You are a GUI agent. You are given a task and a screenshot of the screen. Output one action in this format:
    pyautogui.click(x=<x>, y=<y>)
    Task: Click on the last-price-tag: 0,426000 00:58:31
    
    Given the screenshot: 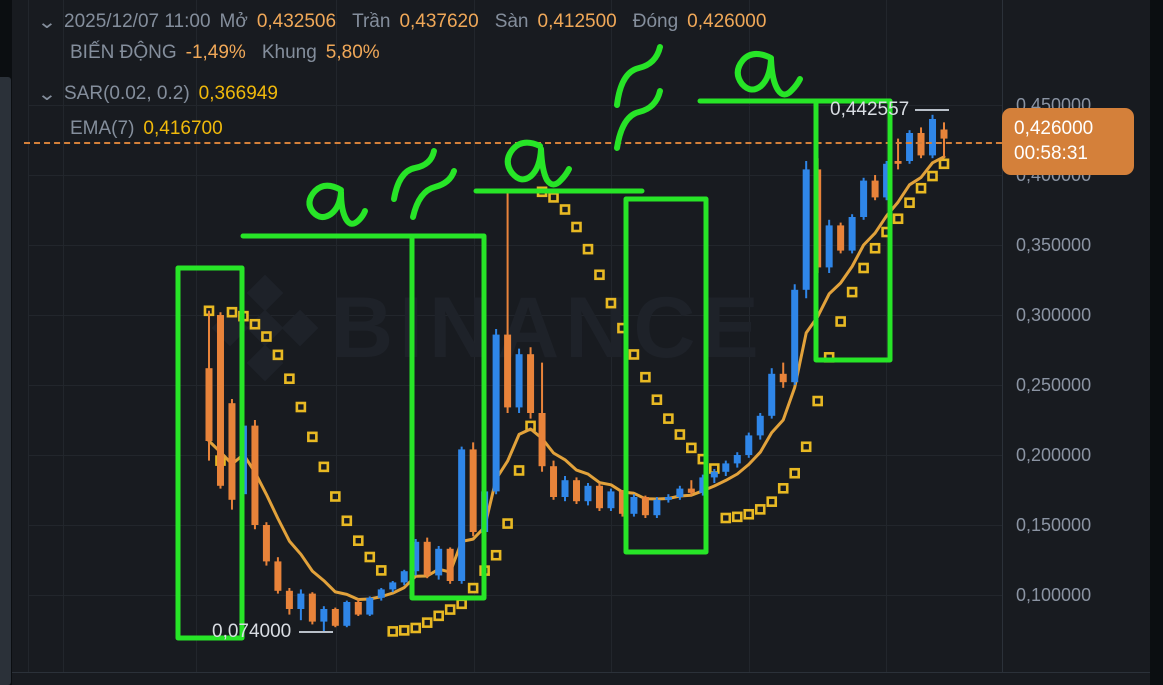 What is the action you would take?
    pyautogui.click(x=1068, y=141)
    